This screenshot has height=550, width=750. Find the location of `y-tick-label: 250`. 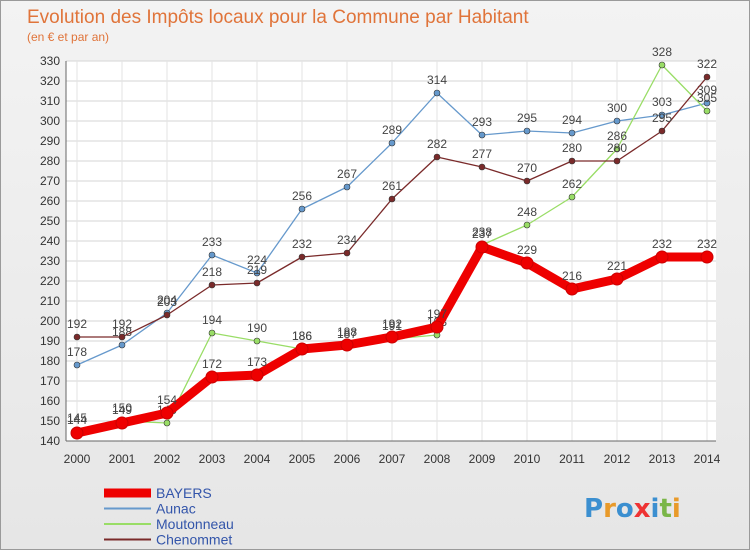

y-tick-label: 250 is located at coordinates (50, 221).